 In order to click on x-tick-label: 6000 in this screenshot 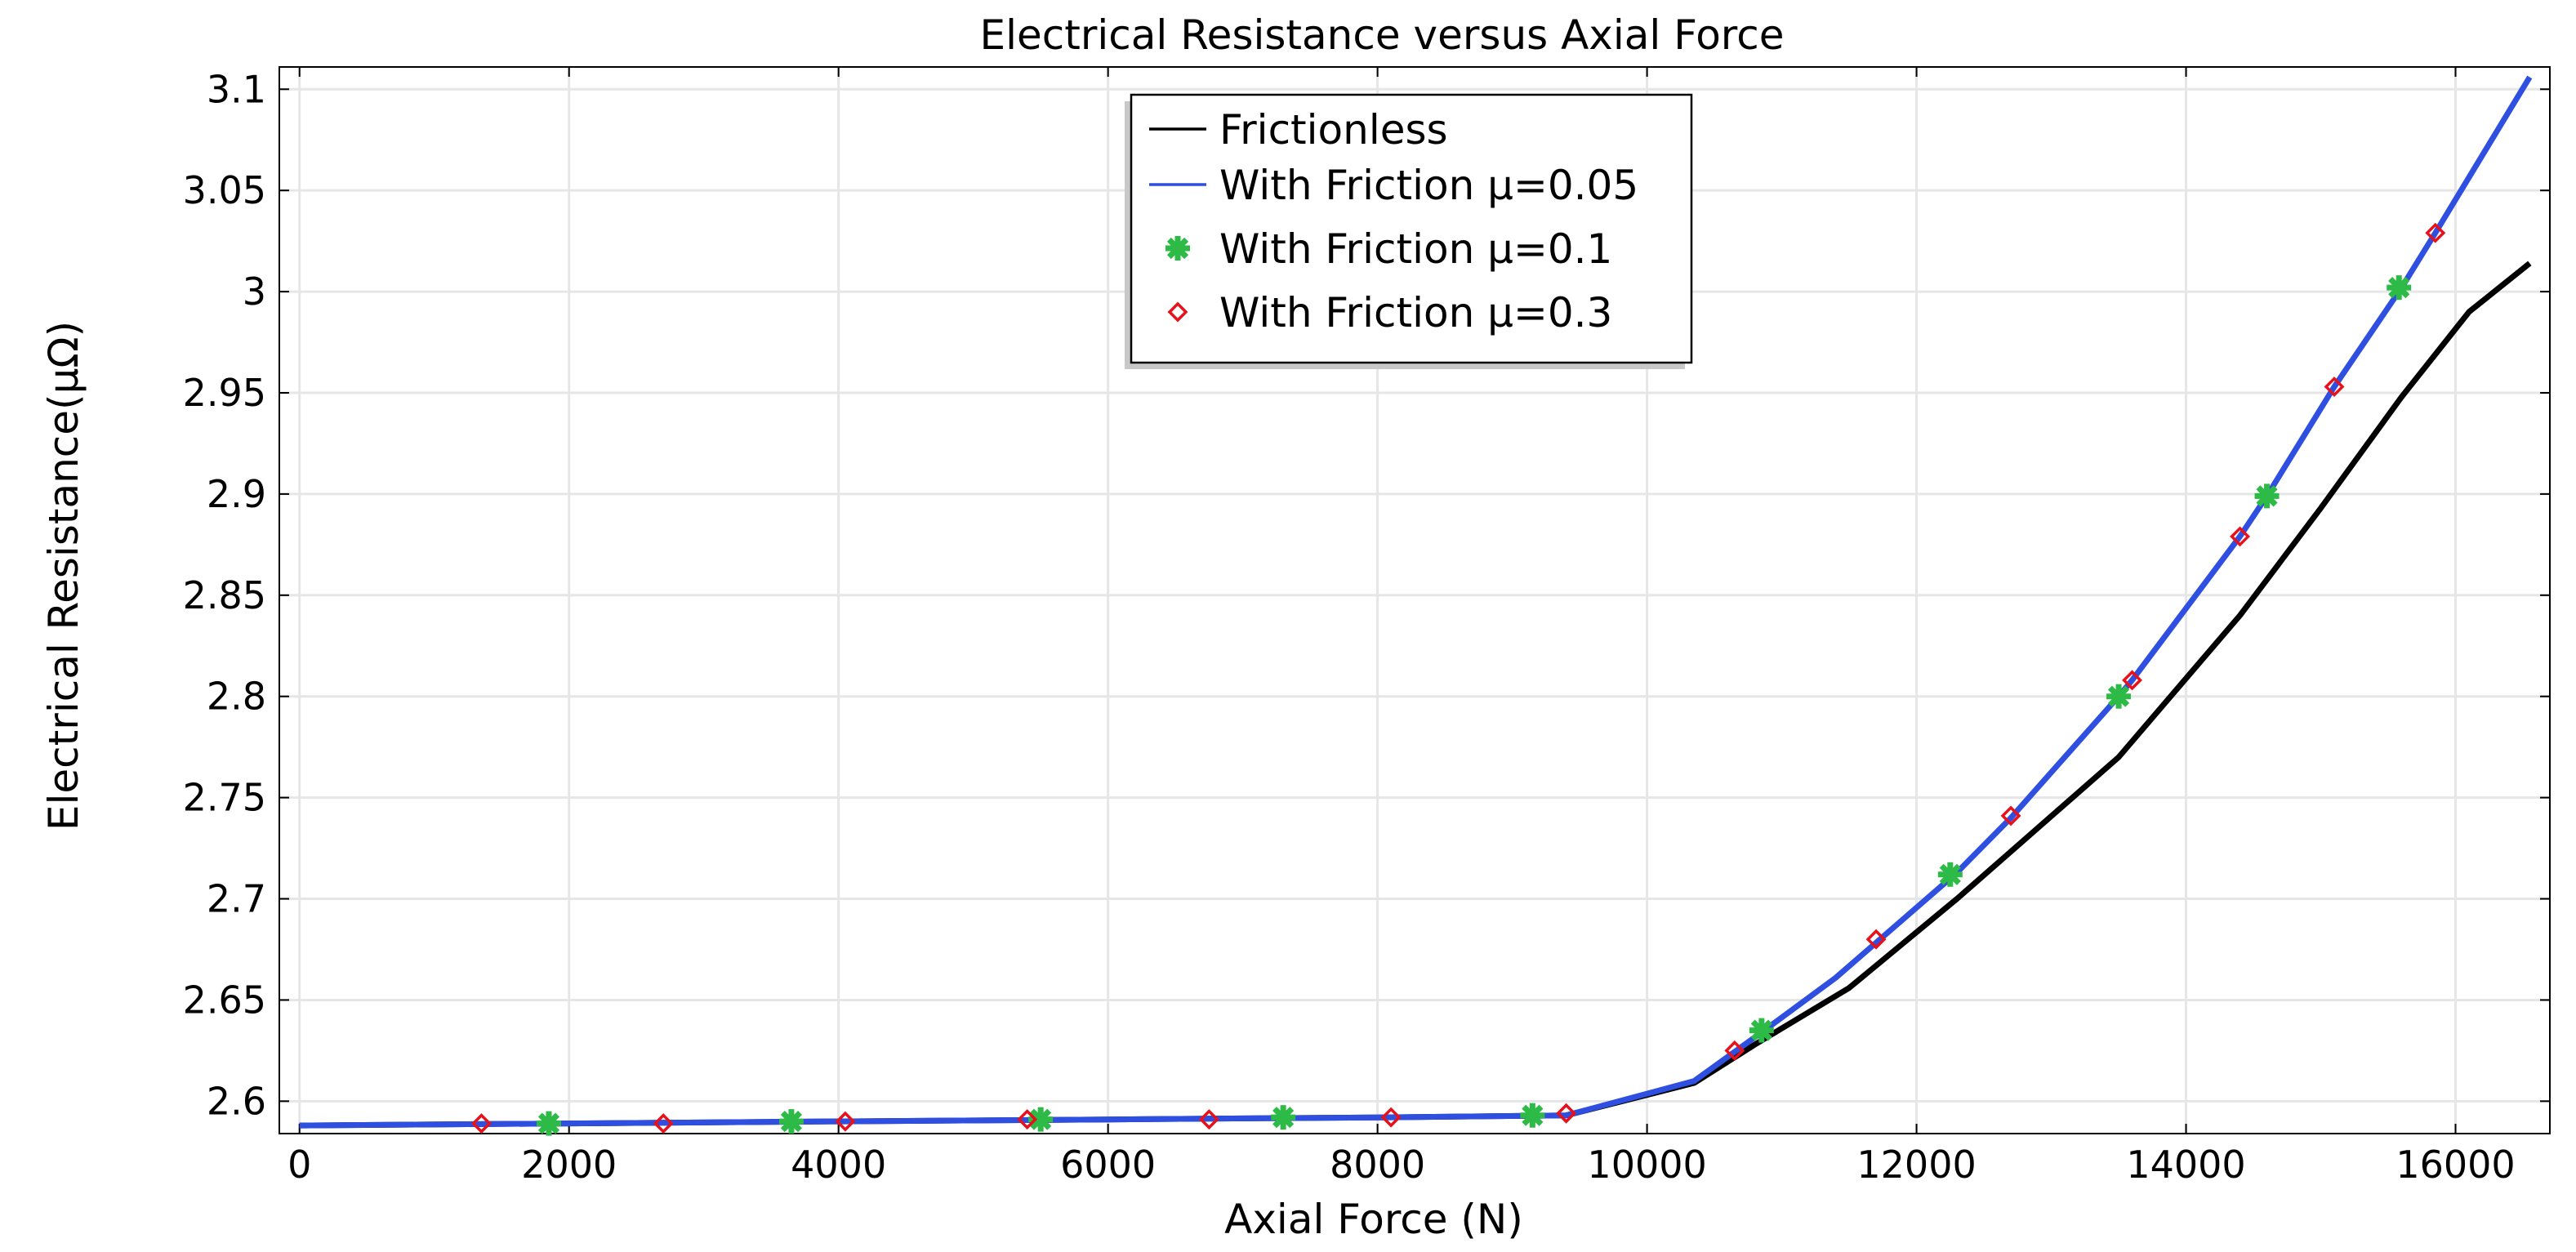, I will do `click(1108, 1165)`.